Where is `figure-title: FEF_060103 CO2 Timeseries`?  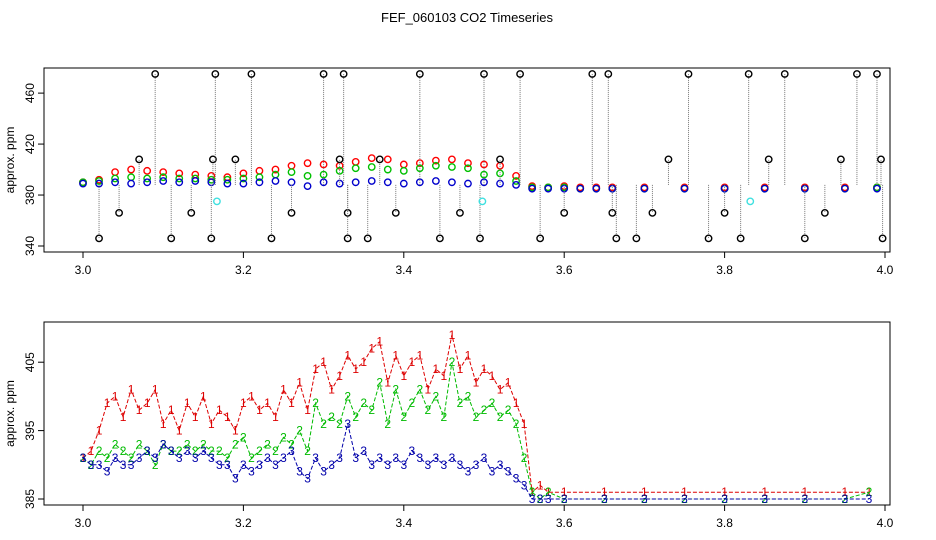
figure-title: FEF_060103 CO2 Timeseries is located at coordinates (467, 17).